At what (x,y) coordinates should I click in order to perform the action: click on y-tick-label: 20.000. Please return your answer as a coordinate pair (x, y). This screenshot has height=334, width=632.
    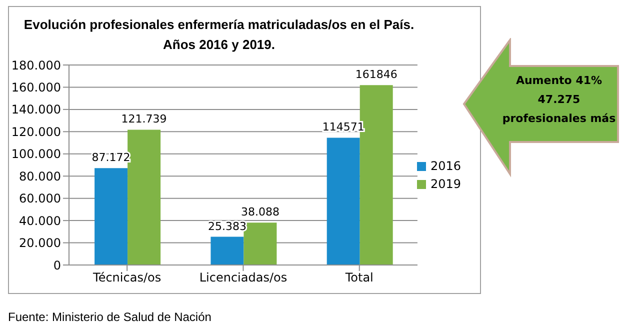
    Looking at the image, I should click on (40, 243).